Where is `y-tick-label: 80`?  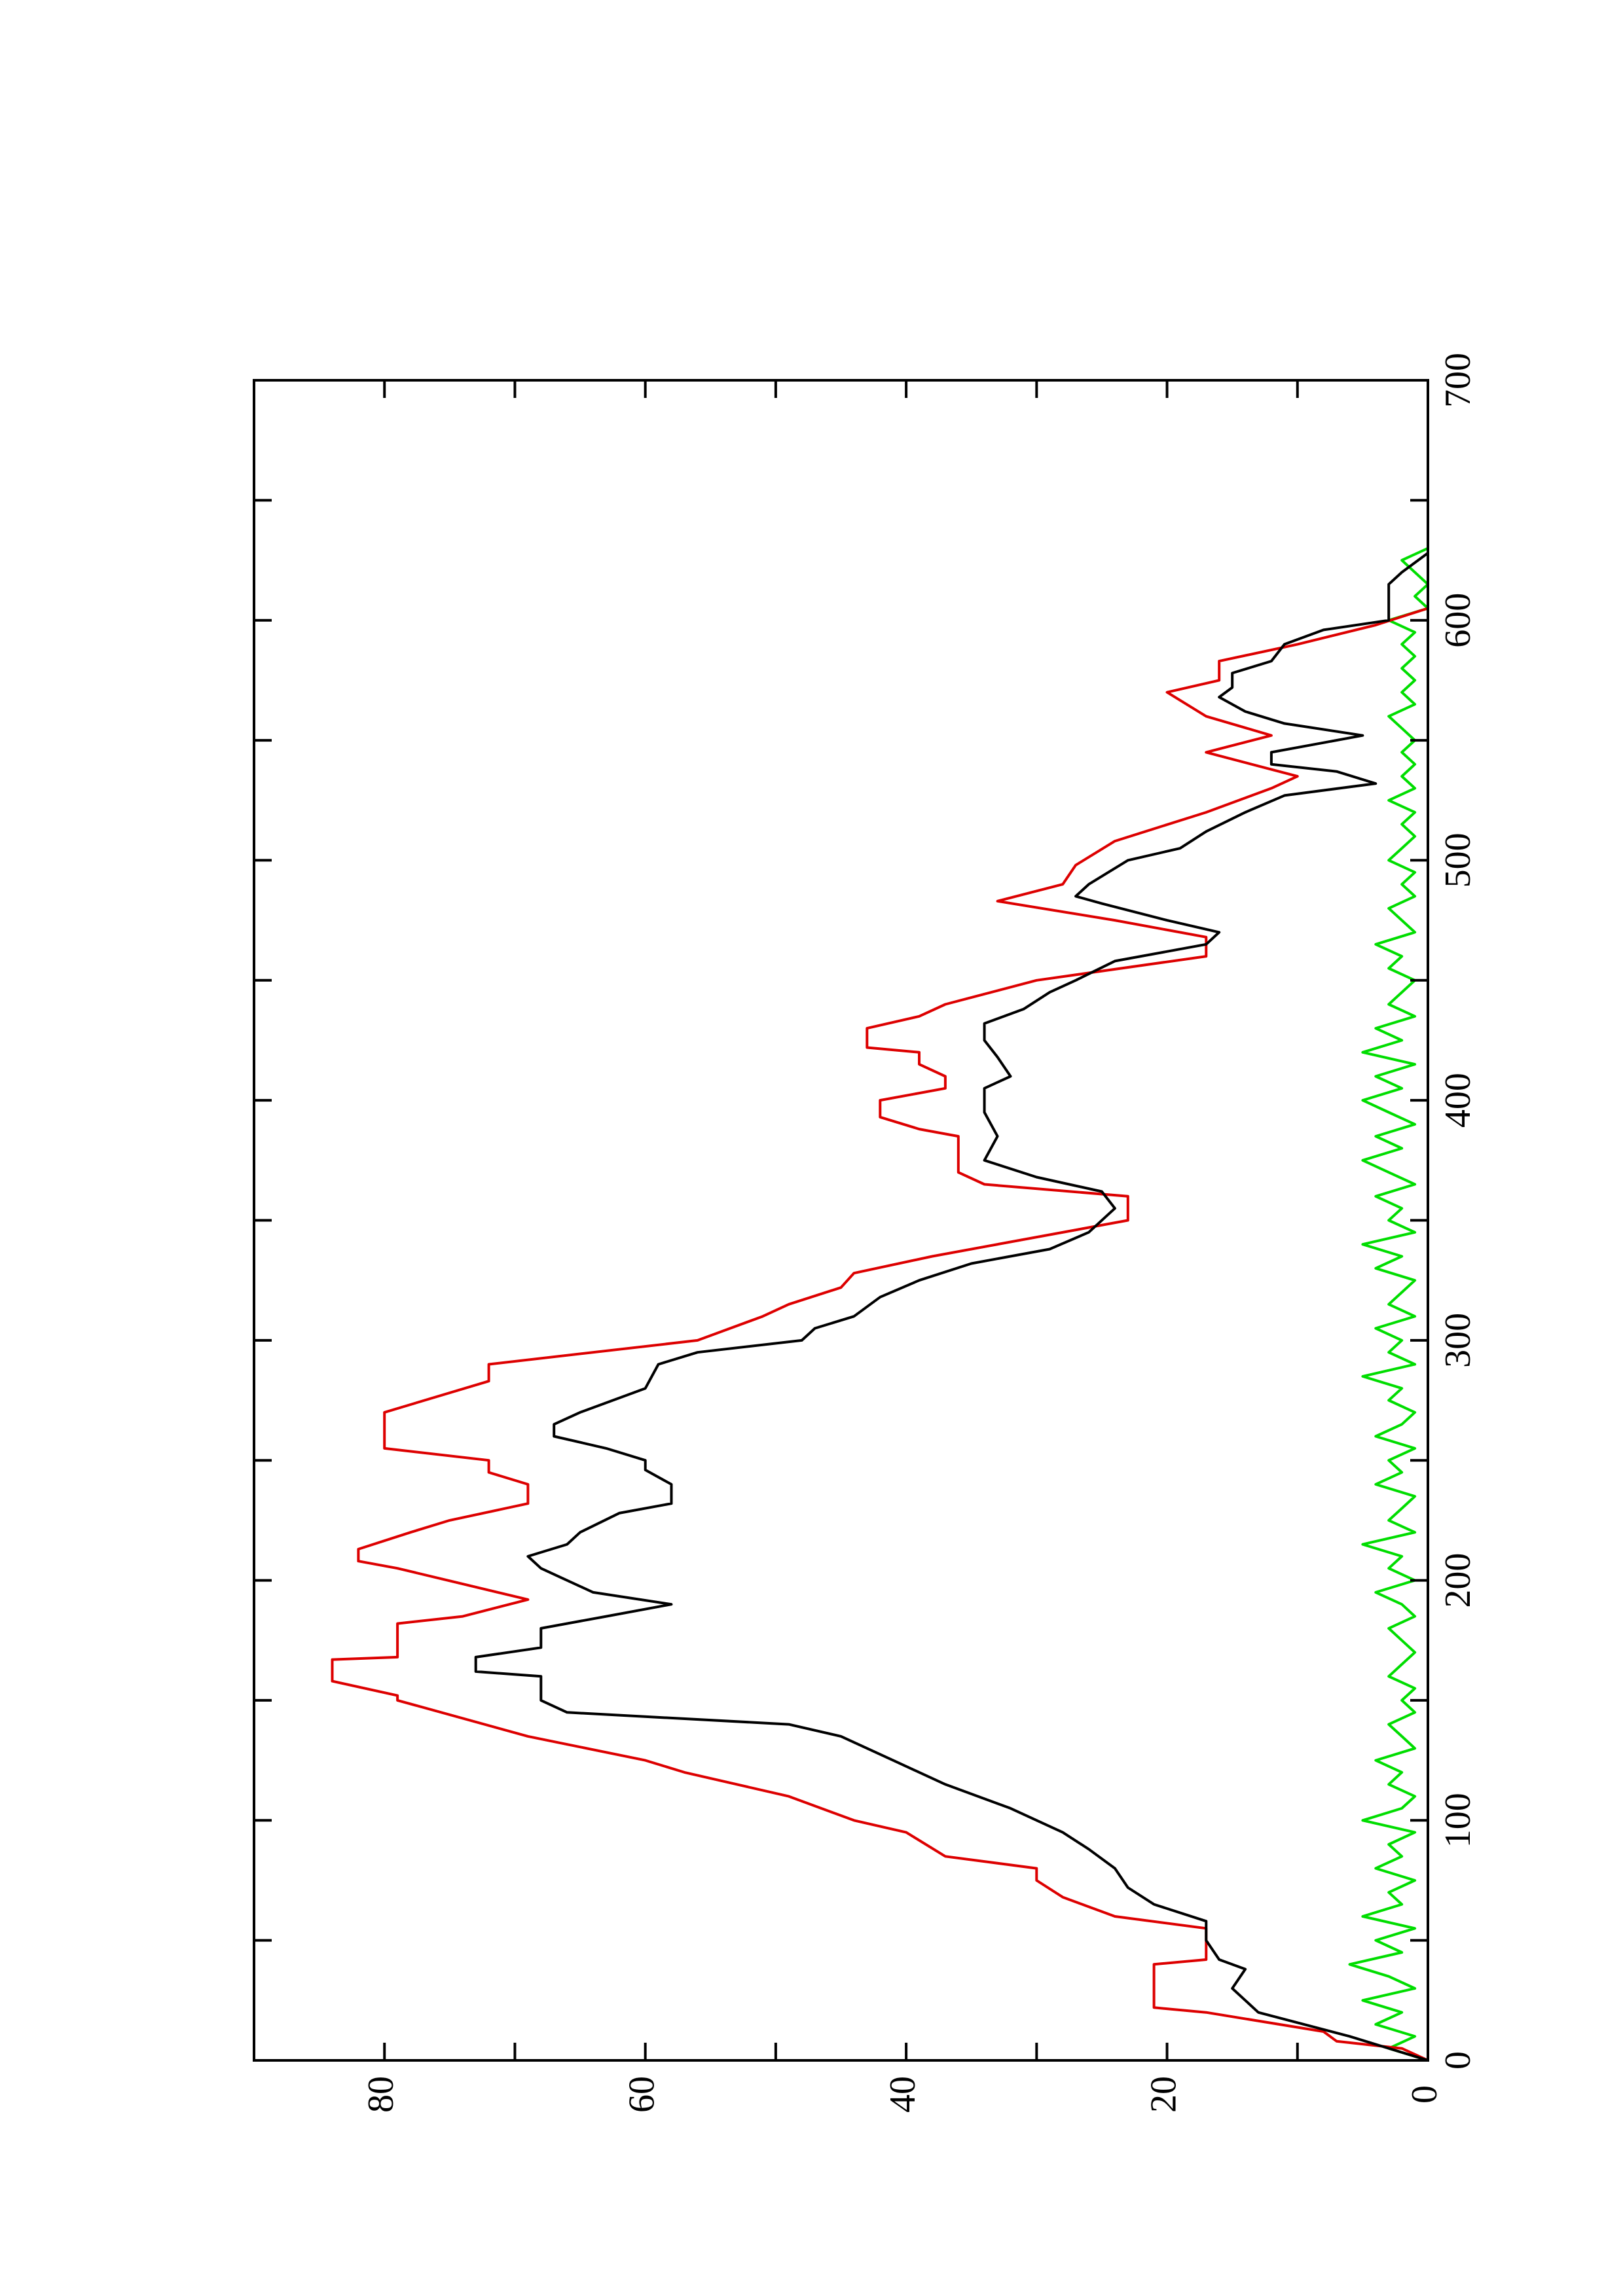 y-tick-label: 80 is located at coordinates (381, 2094).